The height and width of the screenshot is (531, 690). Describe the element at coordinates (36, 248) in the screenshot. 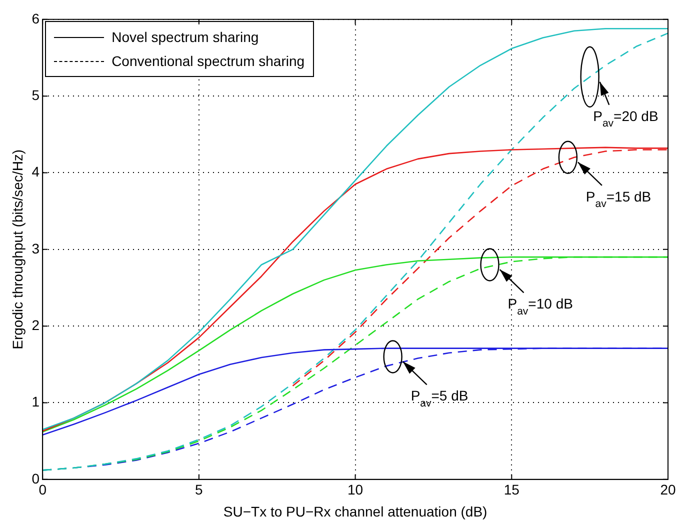

I see `y-tick-label: 3` at that location.